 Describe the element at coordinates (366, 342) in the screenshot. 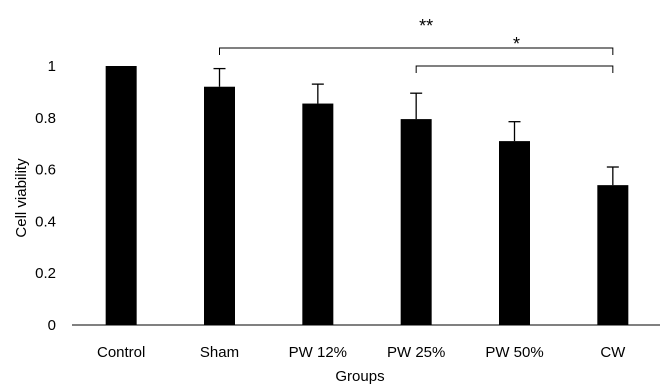

I see `x-axis: Control Sham PW 12% PW 25% PW 50% CW` at that location.